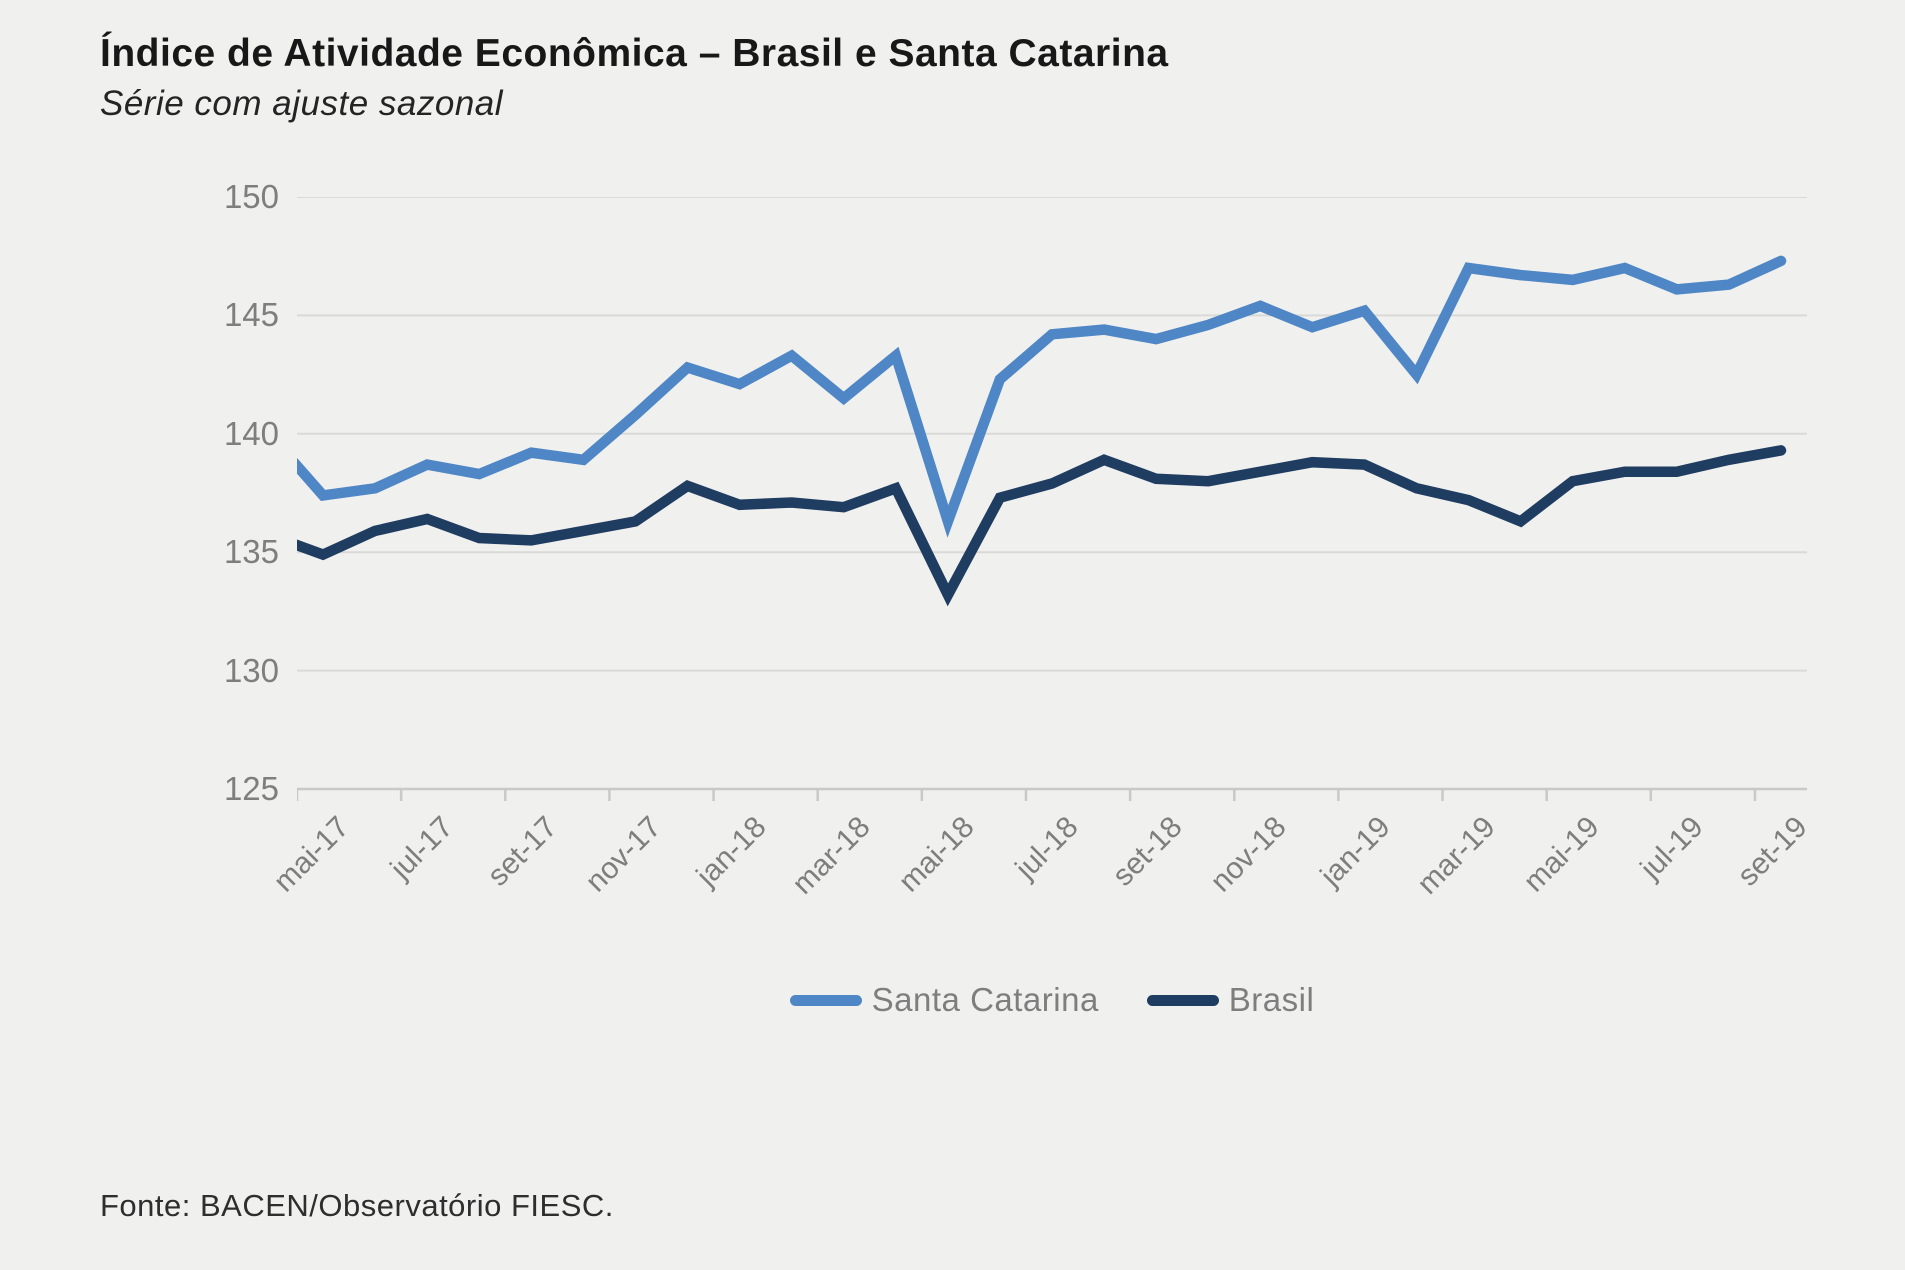 Image resolution: width=1905 pixels, height=1270 pixels. I want to click on y-tick-label-145: 145, so click(251, 315).